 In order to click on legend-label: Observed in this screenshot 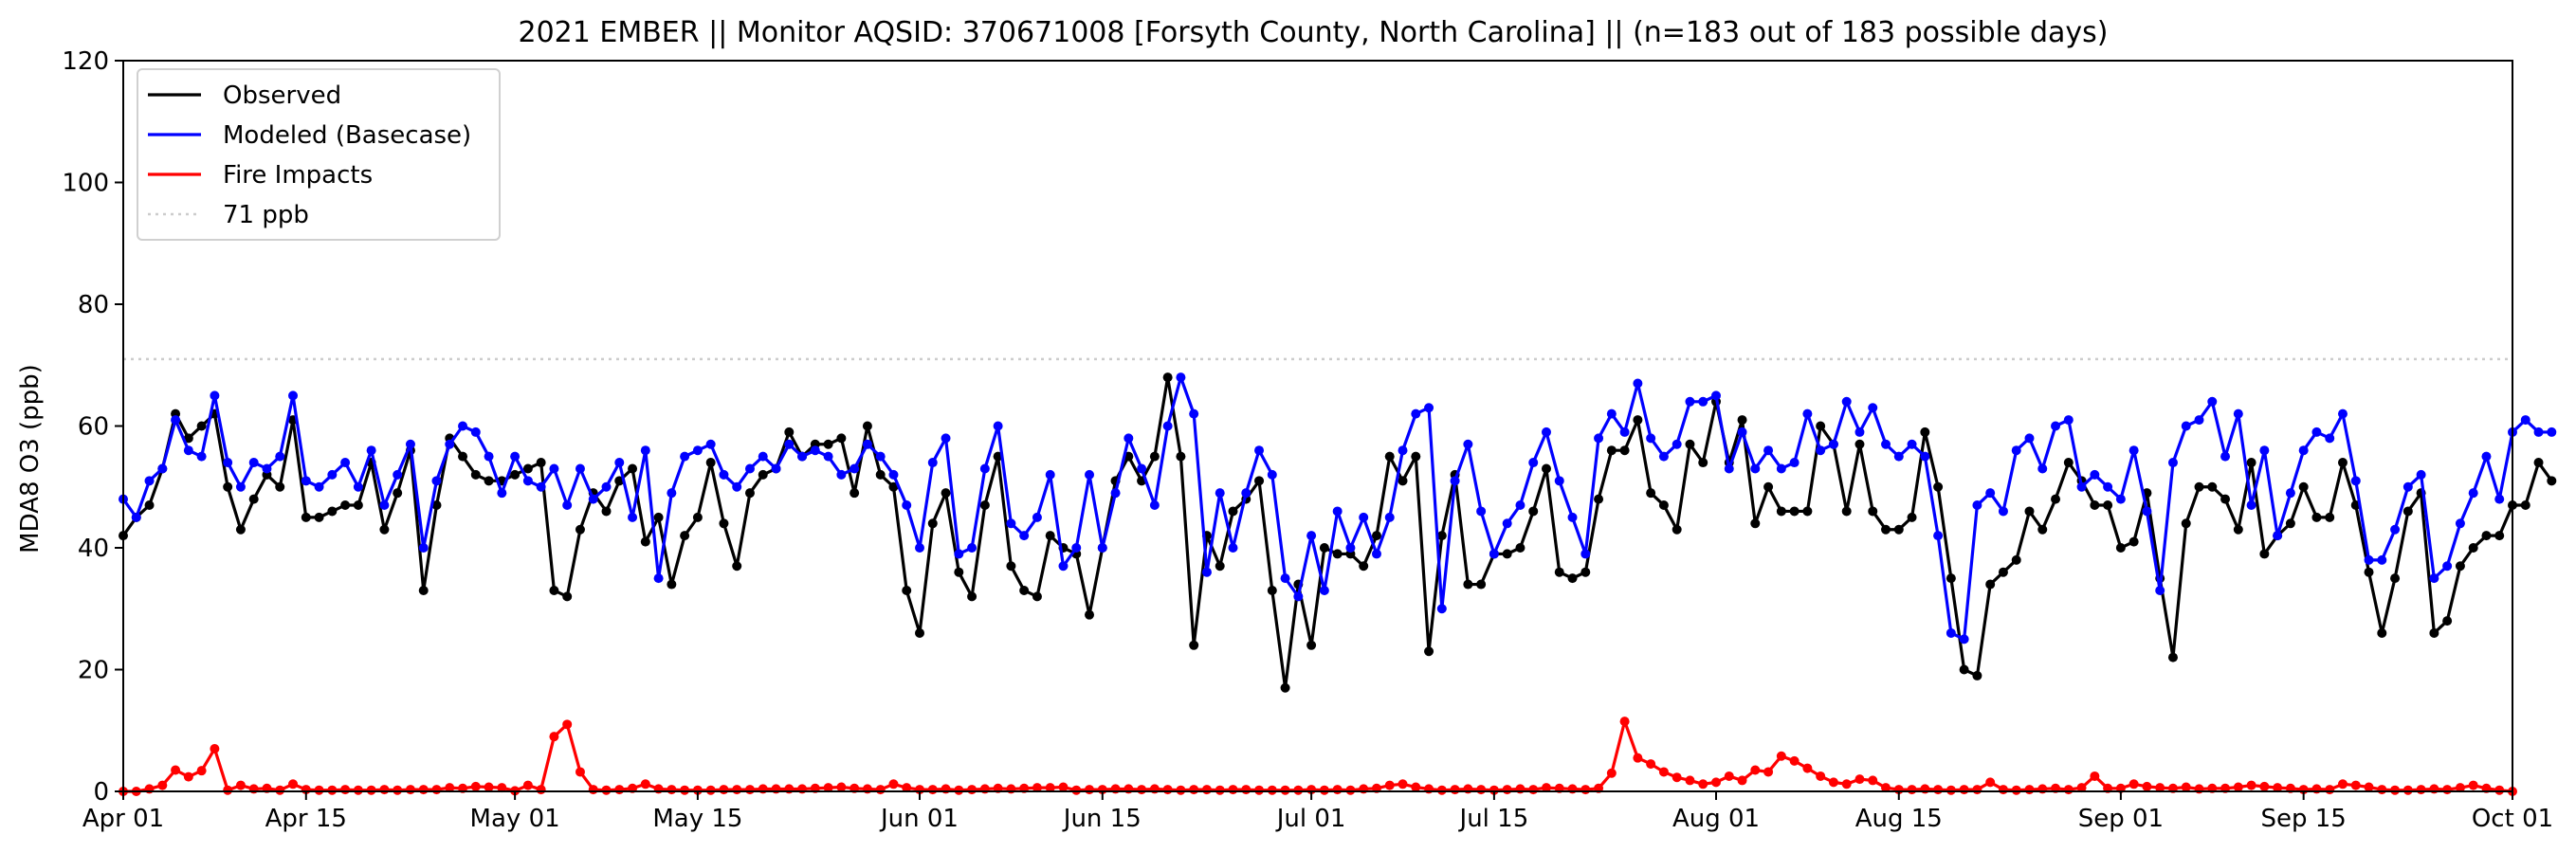, I will do `click(282, 96)`.